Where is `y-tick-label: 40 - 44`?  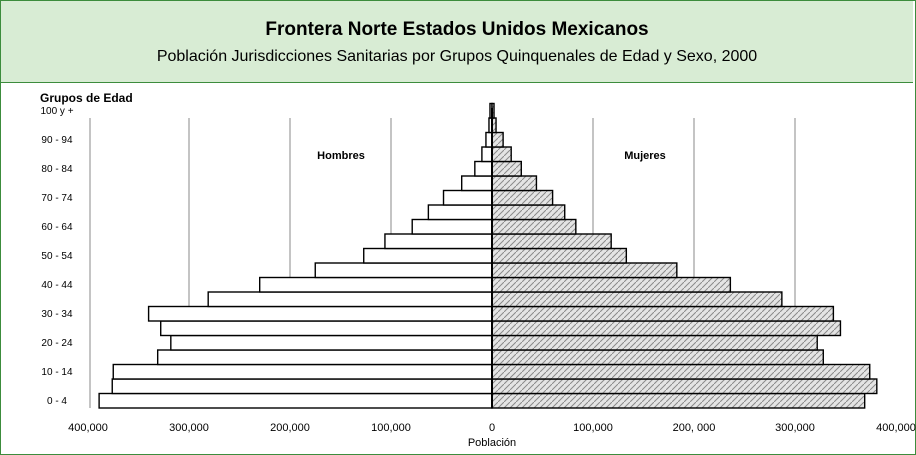
y-tick-label: 40 - 44 is located at coordinates (57, 285).